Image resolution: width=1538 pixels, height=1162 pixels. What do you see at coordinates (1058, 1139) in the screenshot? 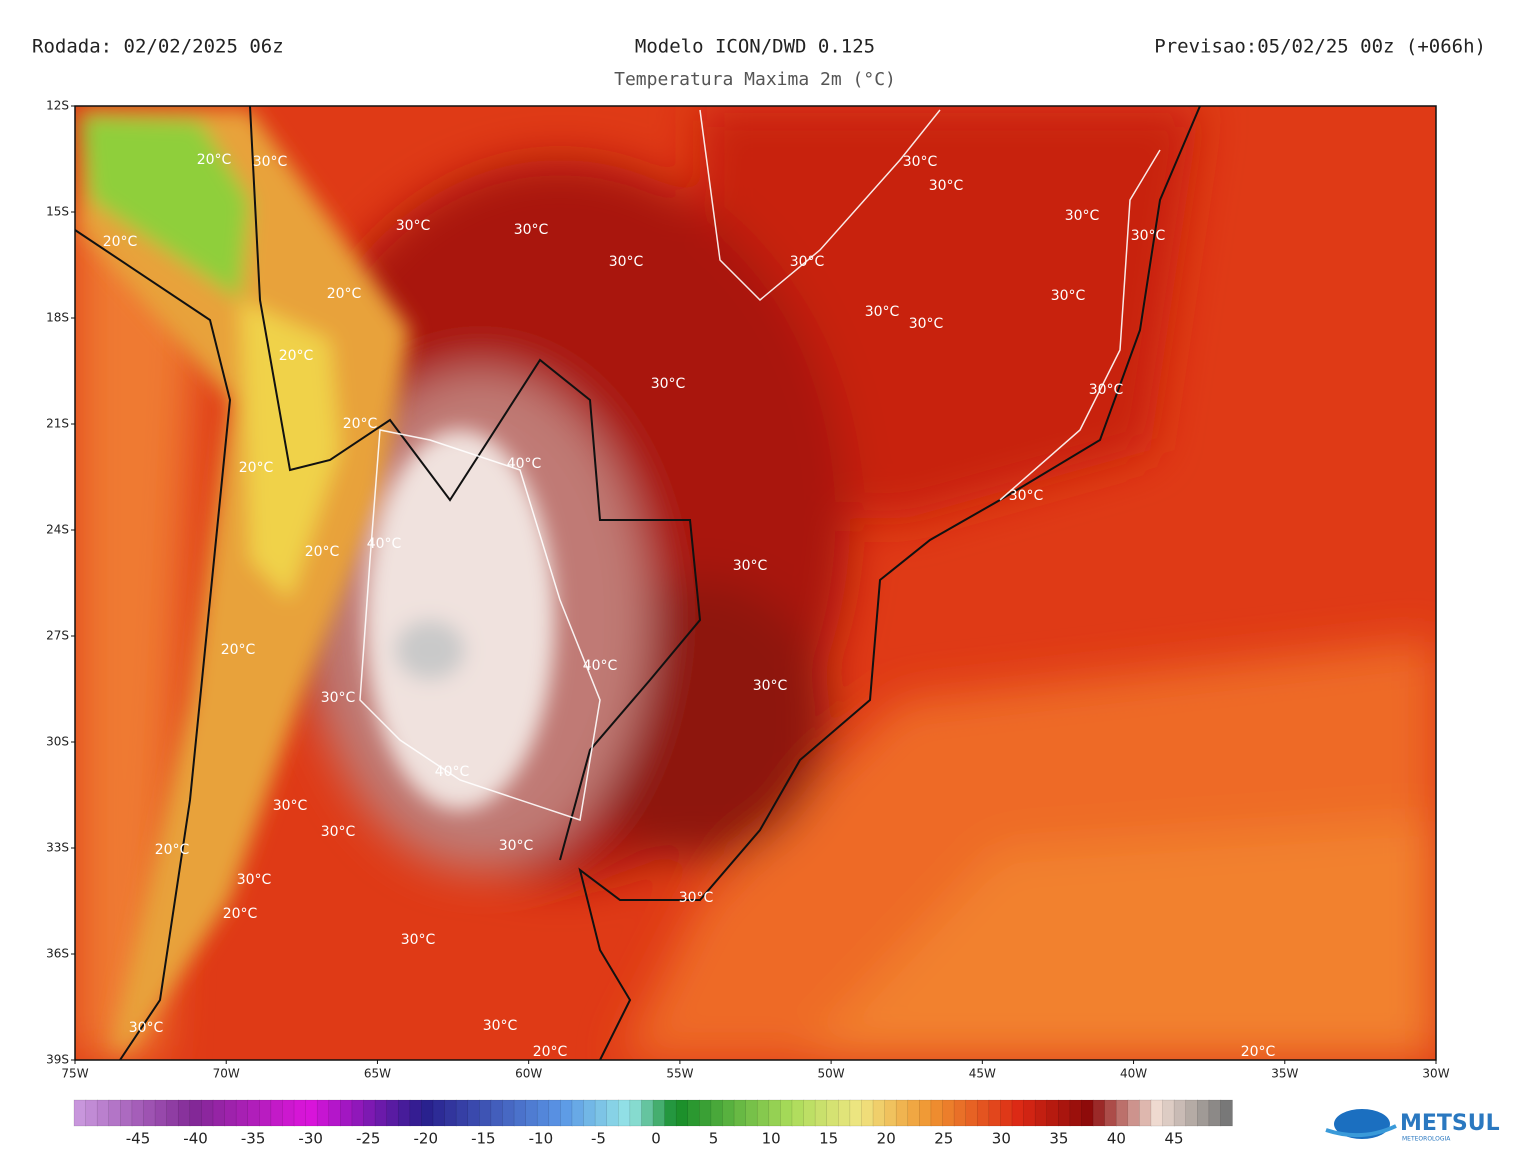
I see `colorbar-label: 35` at bounding box center [1058, 1139].